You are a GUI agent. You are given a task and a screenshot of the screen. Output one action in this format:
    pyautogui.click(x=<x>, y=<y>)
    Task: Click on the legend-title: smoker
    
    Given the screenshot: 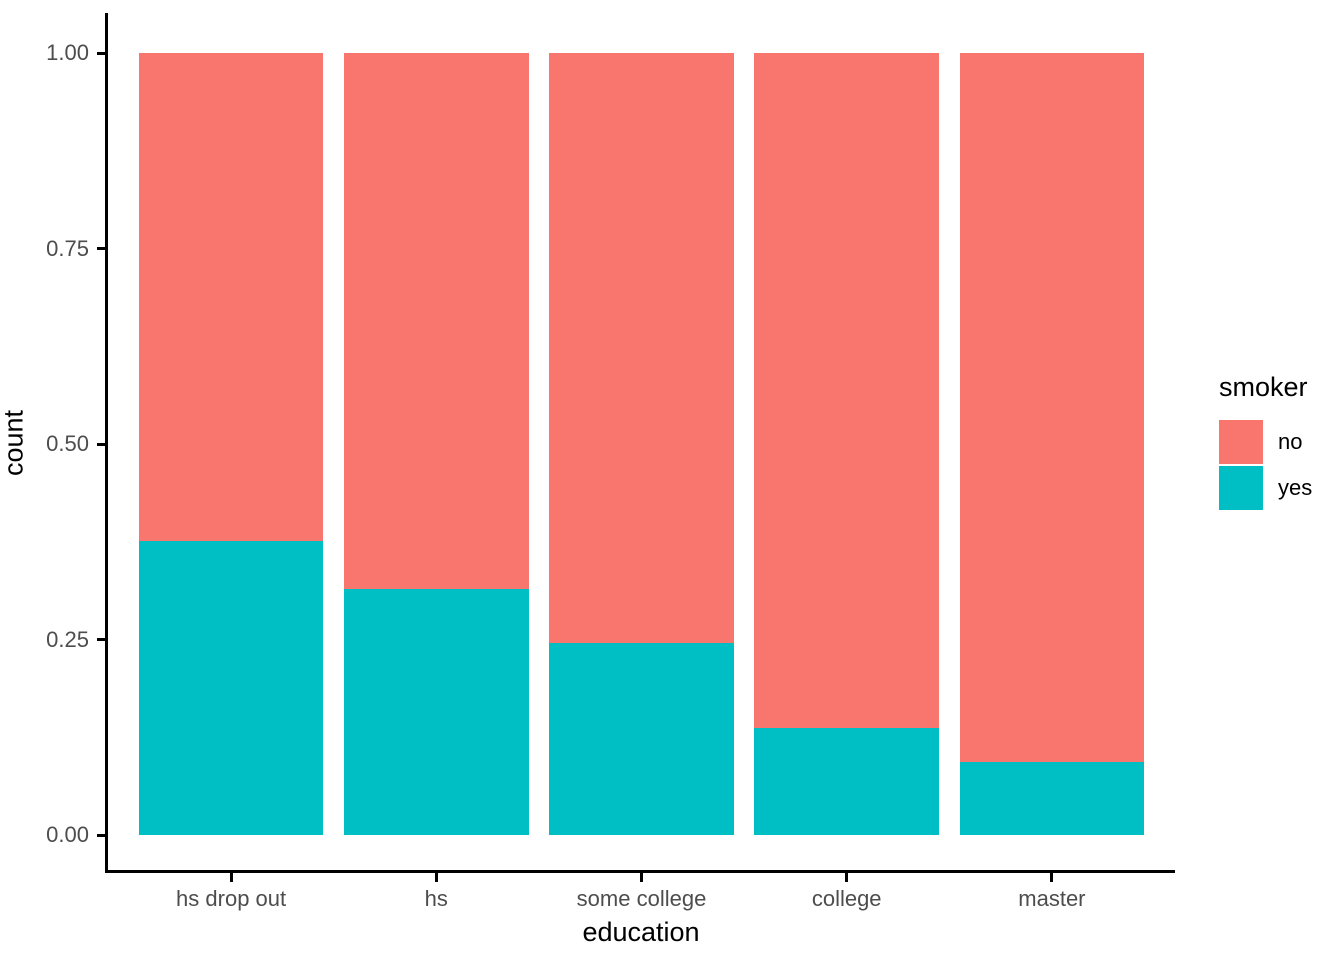 What is the action you would take?
    pyautogui.click(x=1263, y=387)
    